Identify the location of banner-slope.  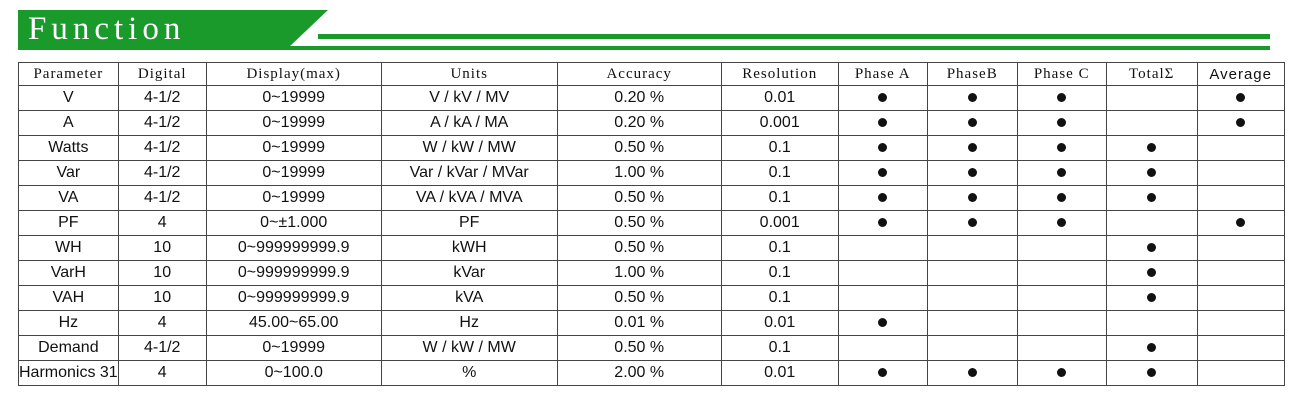
(308, 29).